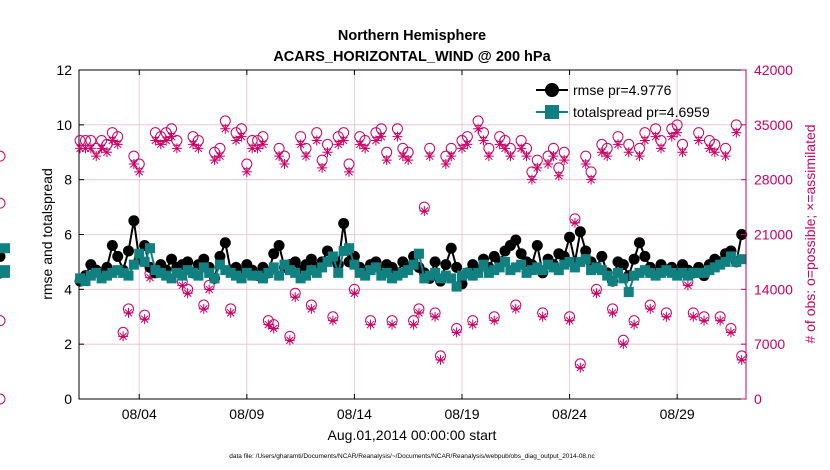 The width and height of the screenshot is (830, 470). Describe the element at coordinates (354, 414) in the screenshot. I see `x-tick-label: 08/14` at that location.